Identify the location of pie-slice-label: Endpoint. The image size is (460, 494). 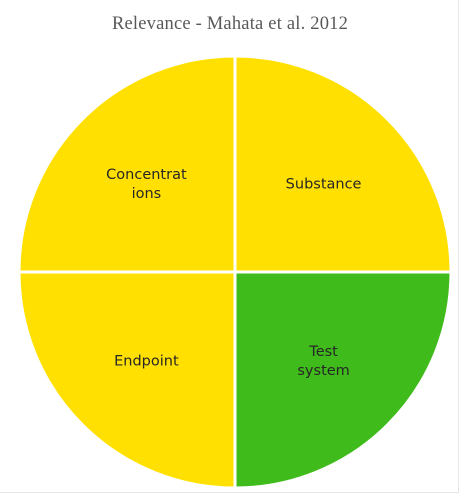
(146, 362).